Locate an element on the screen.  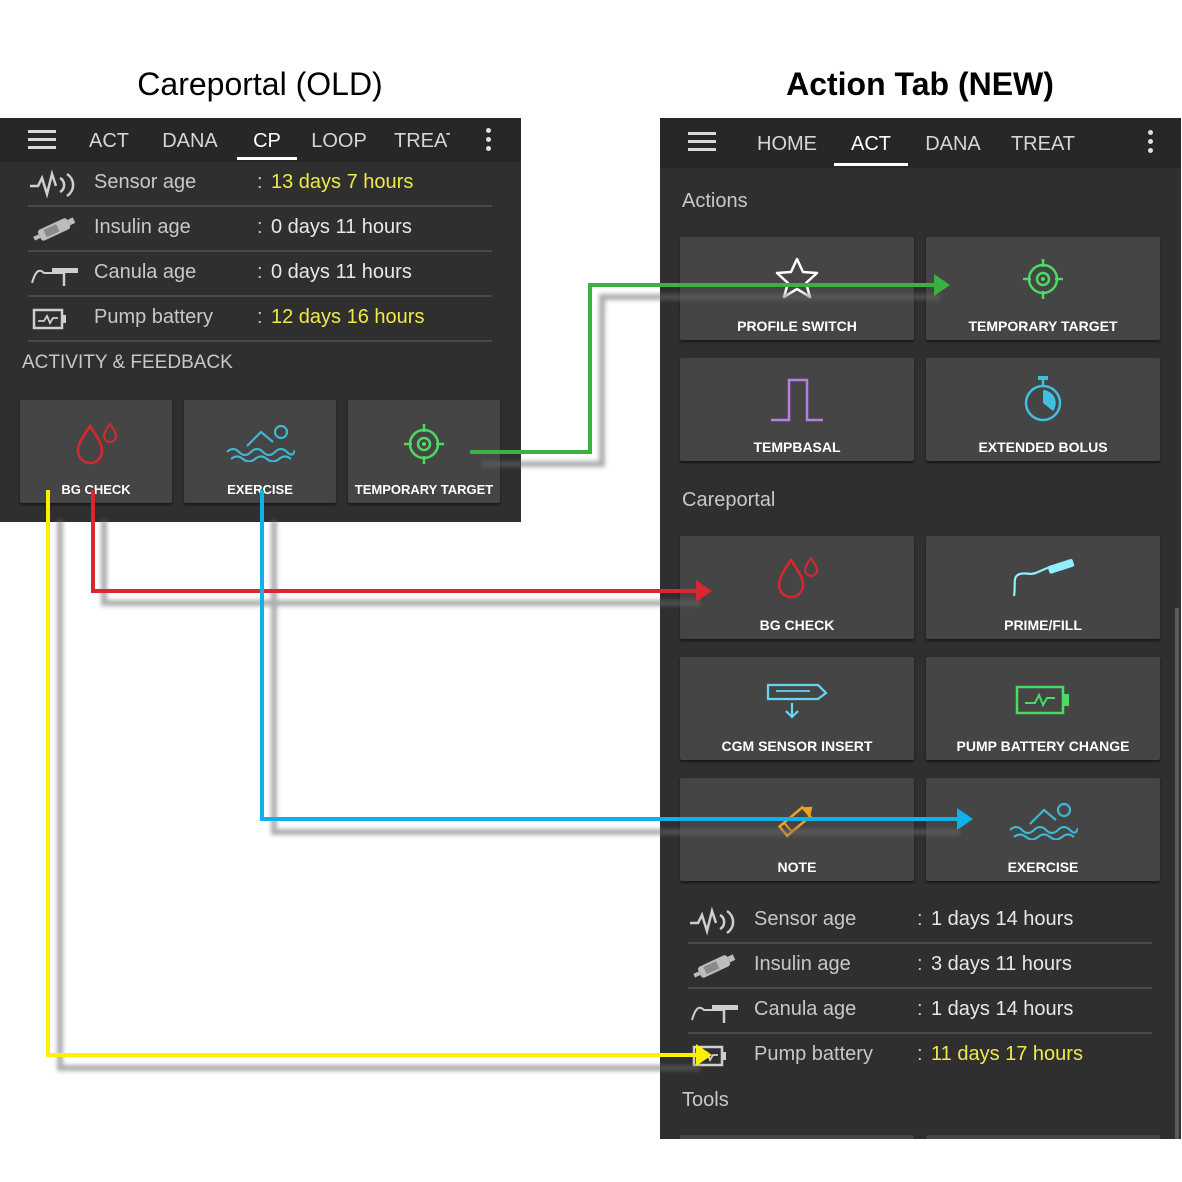
battery-icon is located at coordinates (49, 319).